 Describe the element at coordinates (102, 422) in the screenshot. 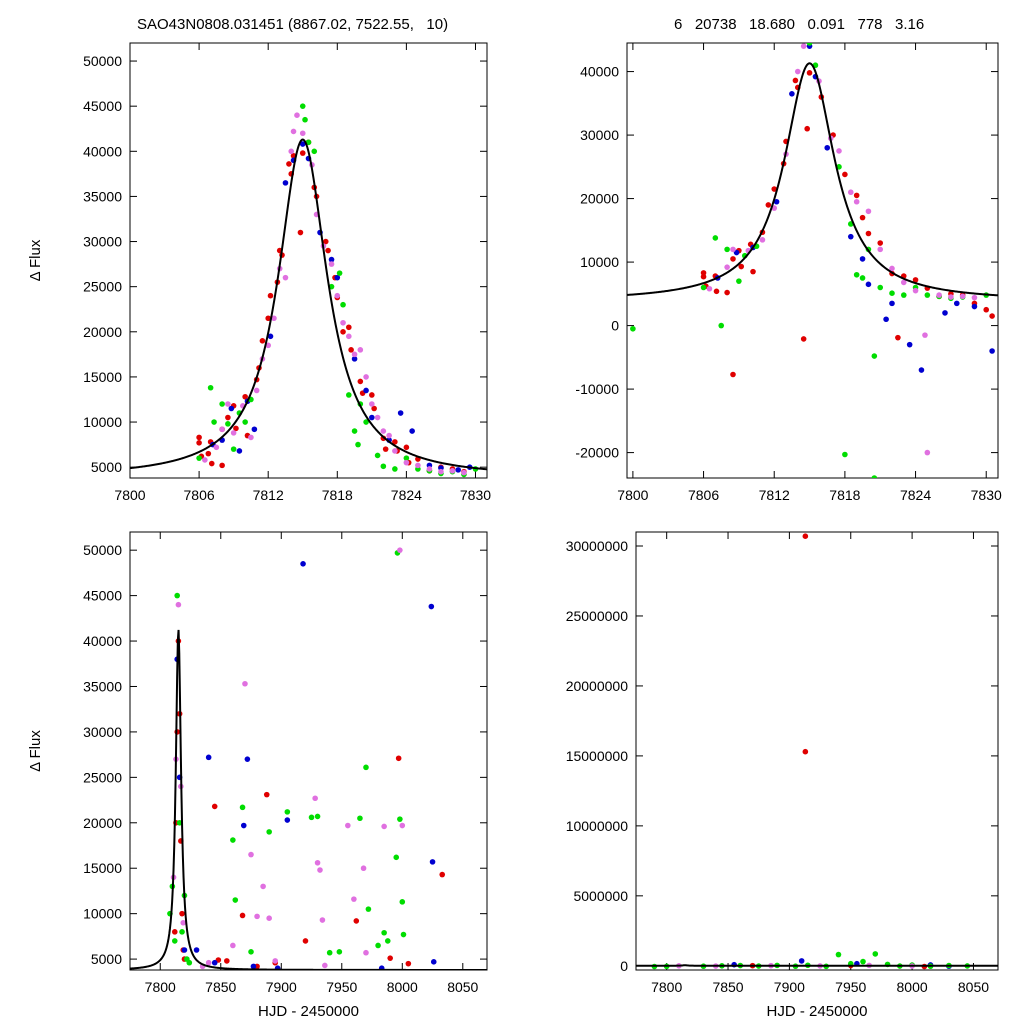

I see `y-tick-label: 10000` at that location.